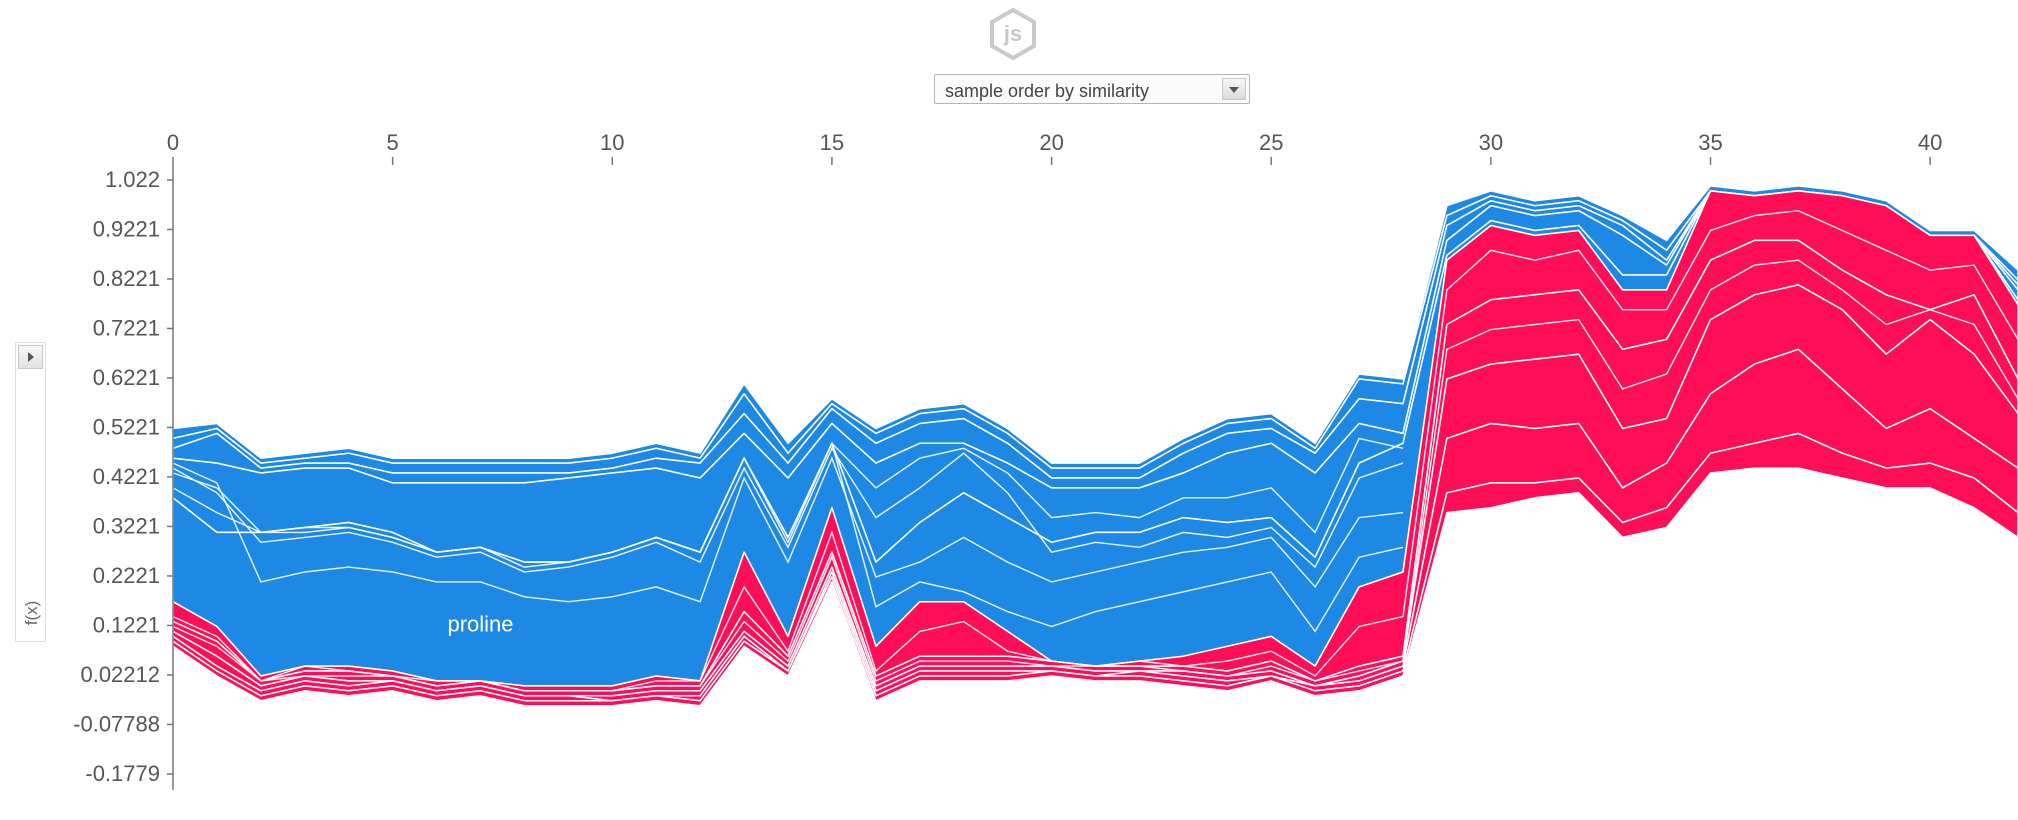 This screenshot has height=820, width=2018. What do you see at coordinates (126, 575) in the screenshot?
I see `y-tick-label-8: 0.2221` at bounding box center [126, 575].